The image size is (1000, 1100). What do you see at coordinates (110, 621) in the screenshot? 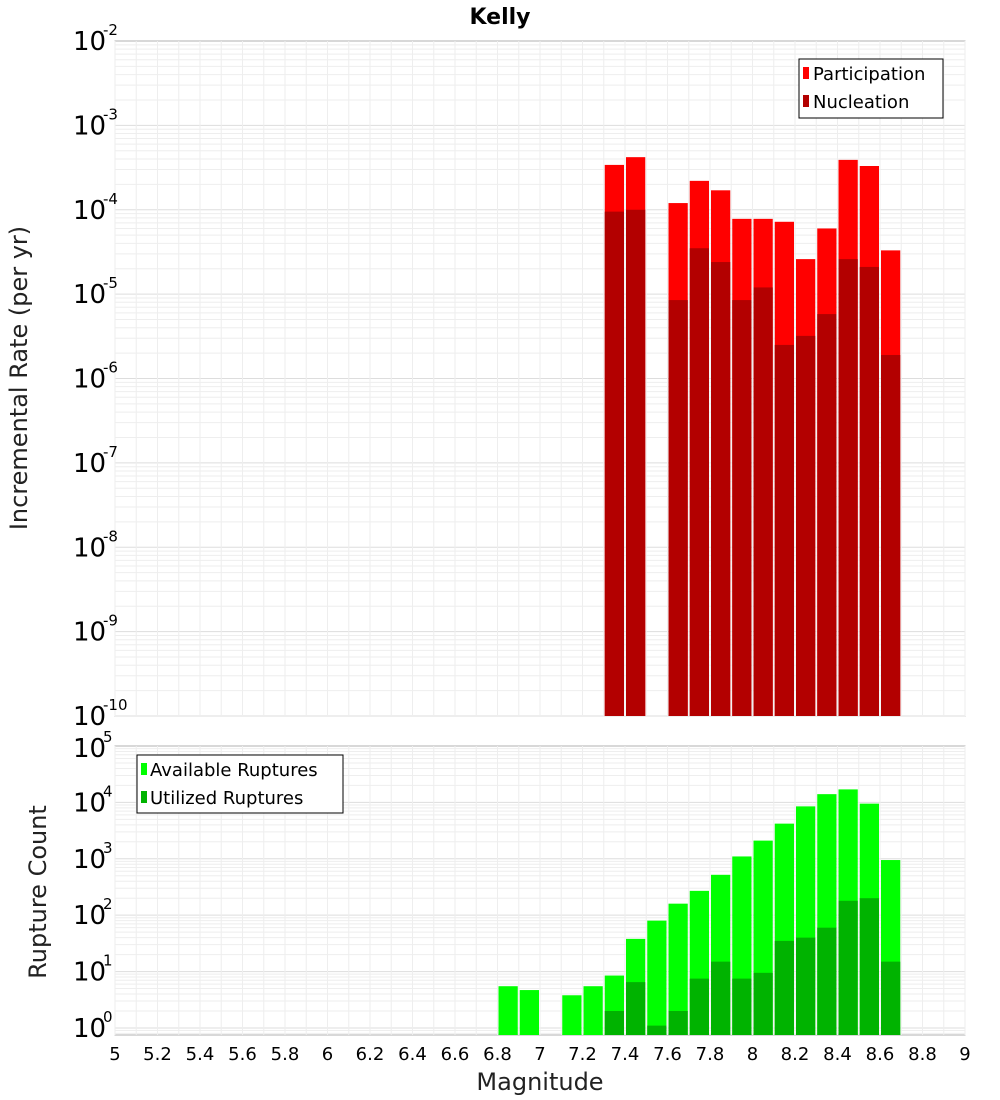
I see `top-y-tick-exponent: -9` at bounding box center [110, 621].